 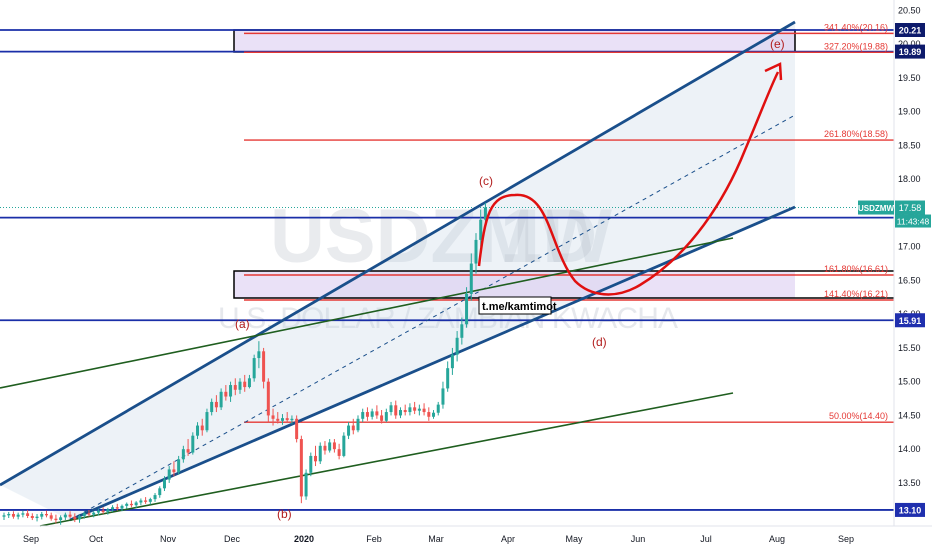 I want to click on last-price-badge, so click(x=910, y=207).